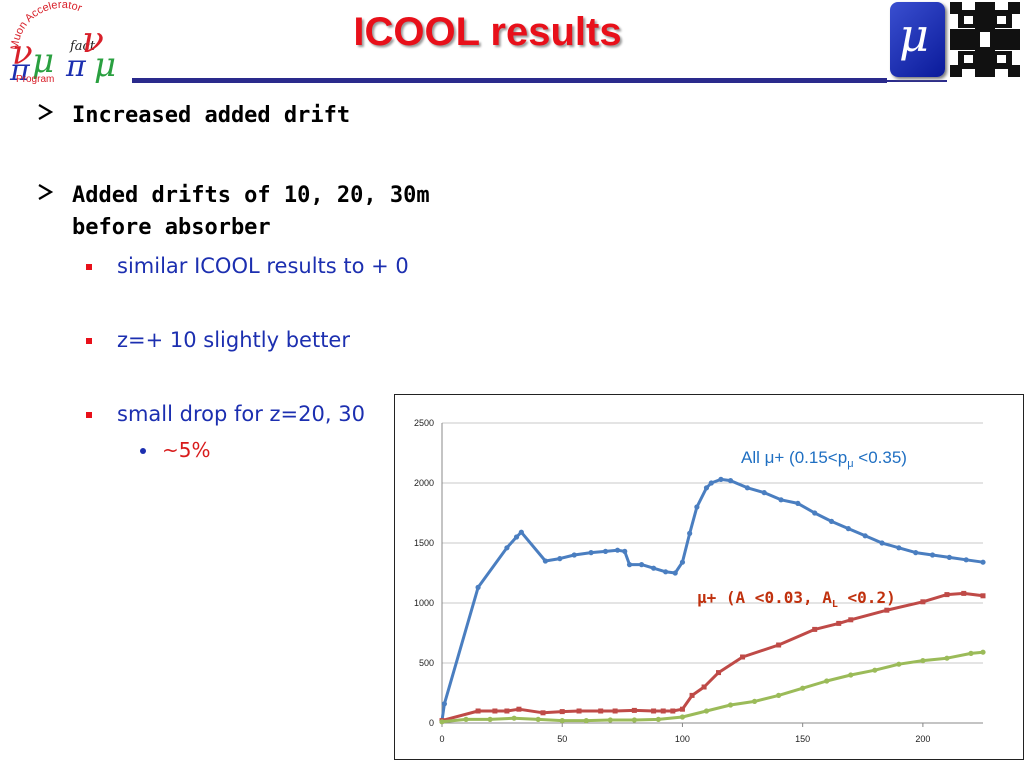 The width and height of the screenshot is (1024, 768). Describe the element at coordinates (424, 483) in the screenshot. I see `y-tick-label: 2000` at that location.